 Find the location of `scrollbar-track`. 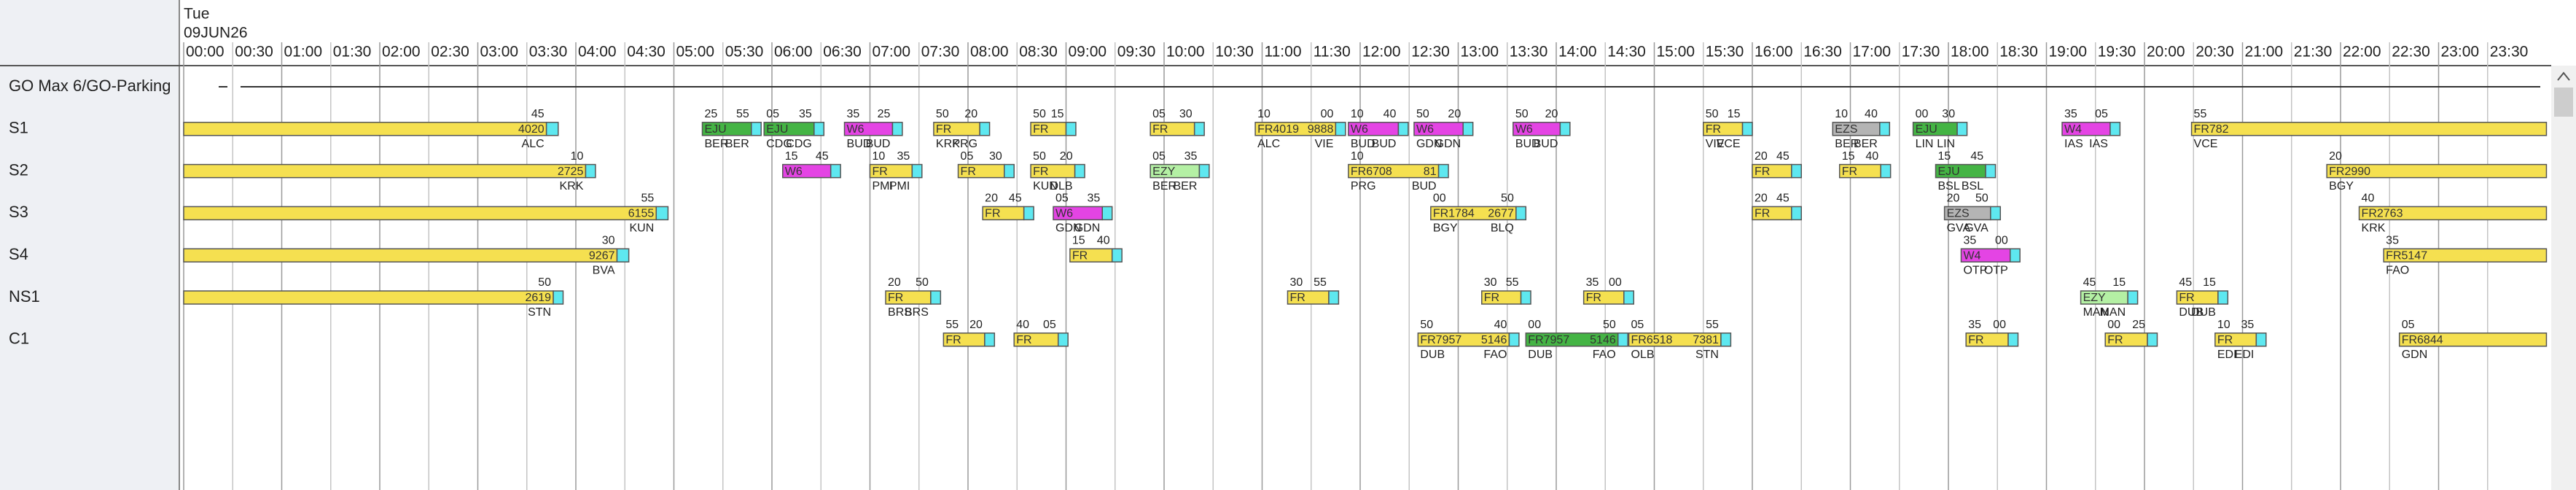

scrollbar-track is located at coordinates (2563, 278).